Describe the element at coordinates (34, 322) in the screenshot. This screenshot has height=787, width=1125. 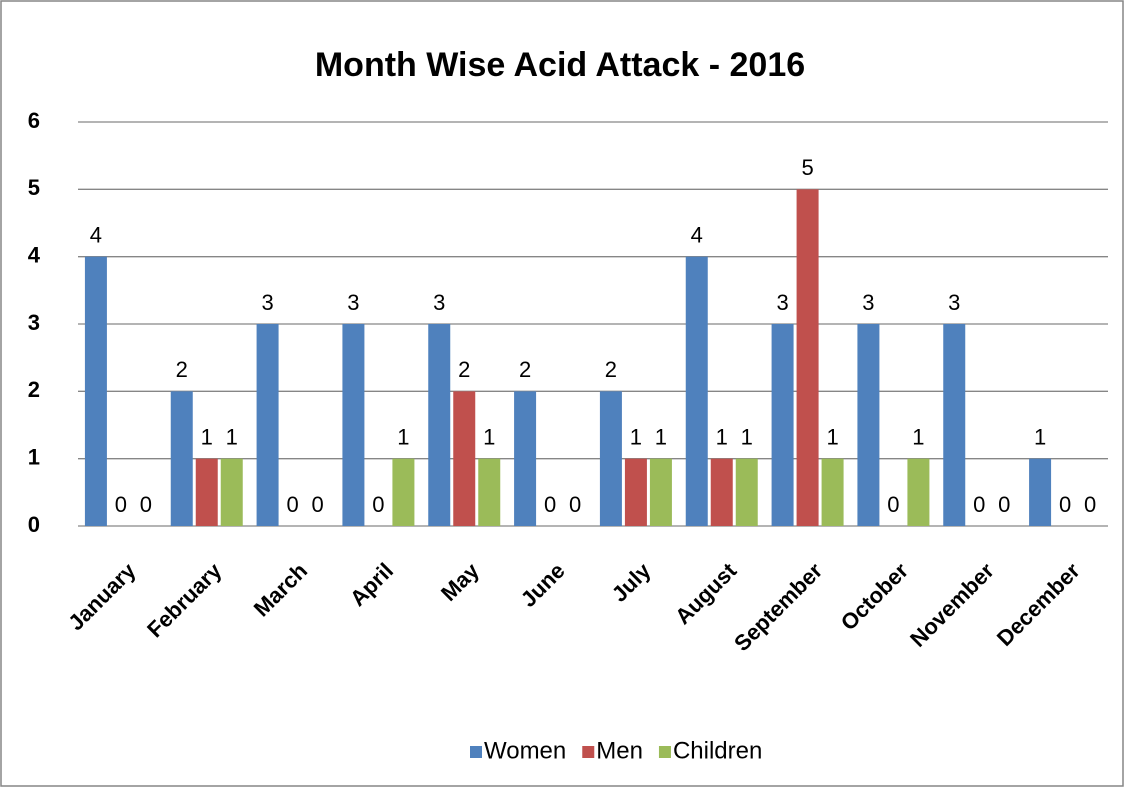
I see `y-tick-label: 3` at that location.